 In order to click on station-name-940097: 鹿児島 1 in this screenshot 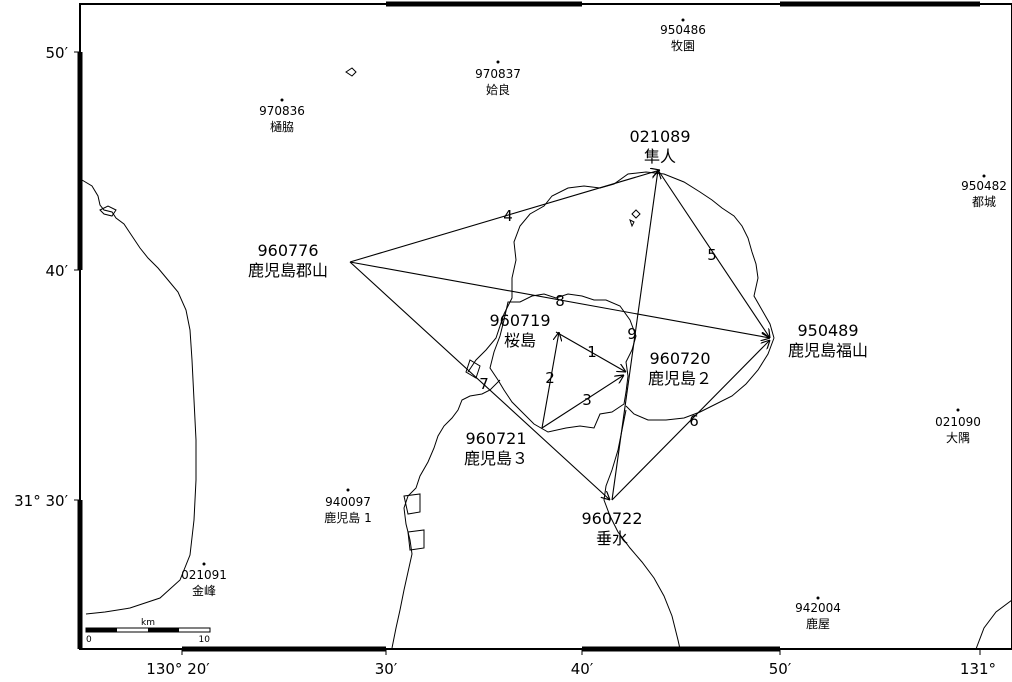, I will do `click(347, 517)`.